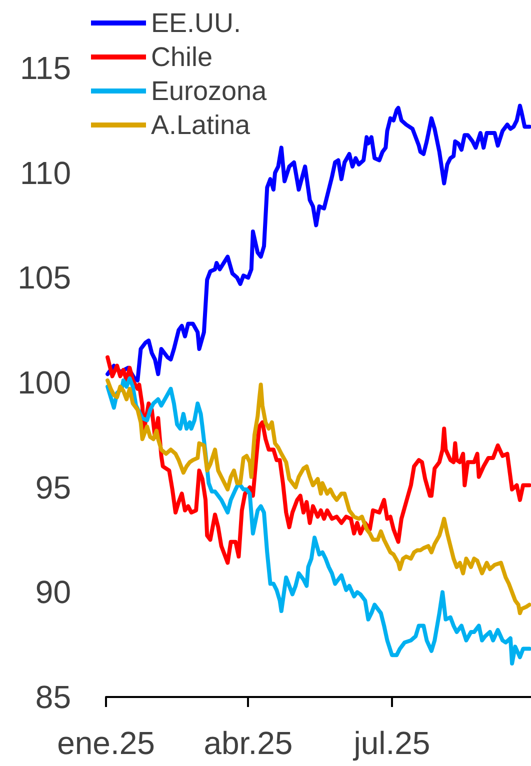 The width and height of the screenshot is (531, 766). I want to click on y-tick-label: 85, so click(53, 697).